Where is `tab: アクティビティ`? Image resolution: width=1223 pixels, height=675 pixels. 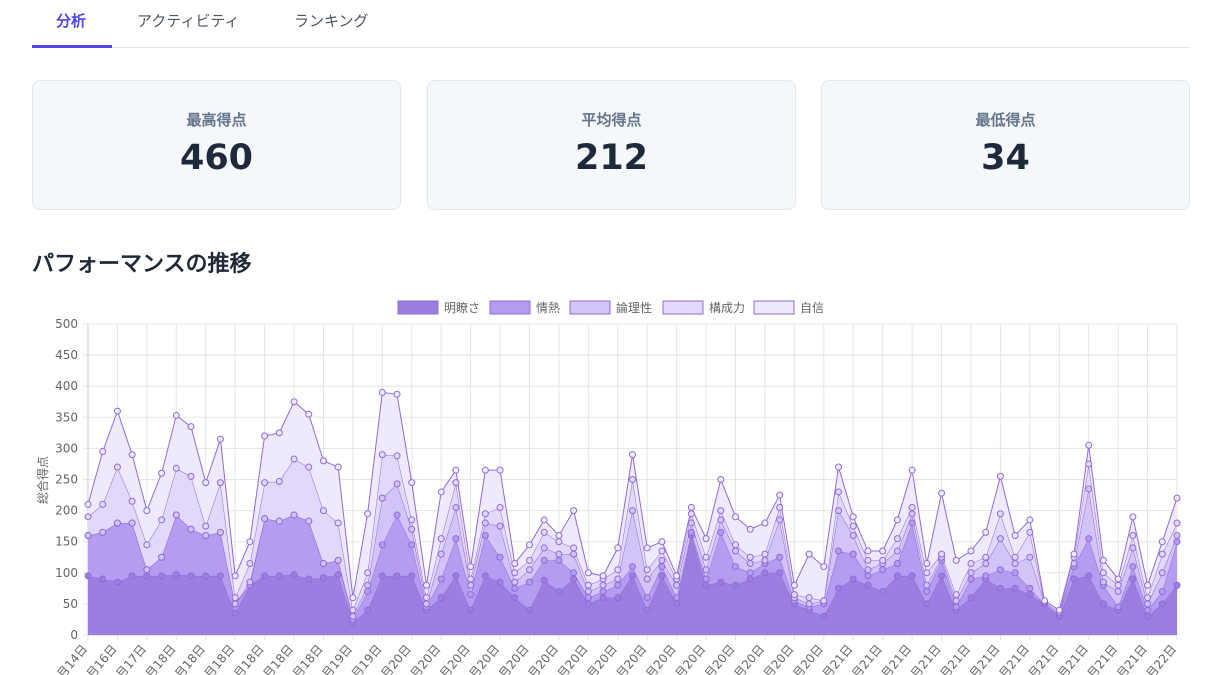 tab: アクティビティ is located at coordinates (188, 21).